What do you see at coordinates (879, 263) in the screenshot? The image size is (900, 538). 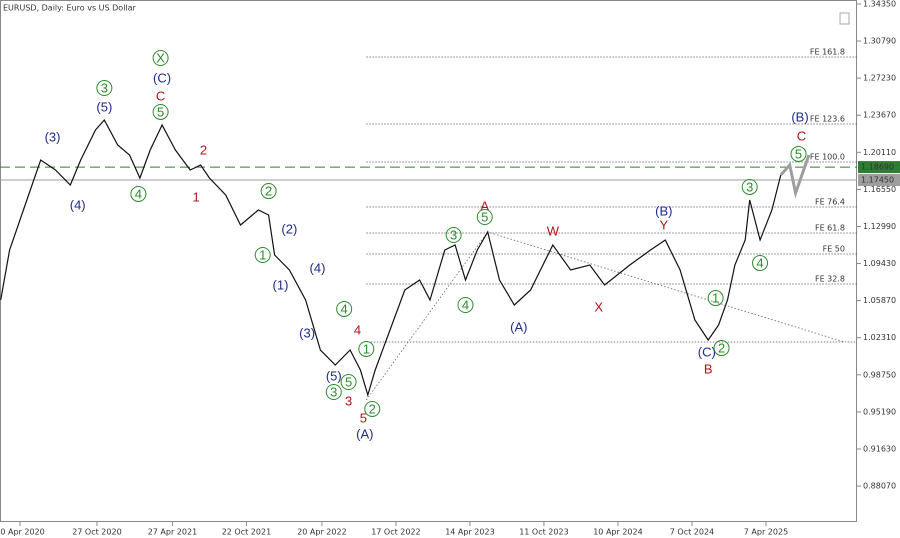 I see `y-tick-label: 1.09430` at bounding box center [879, 263].